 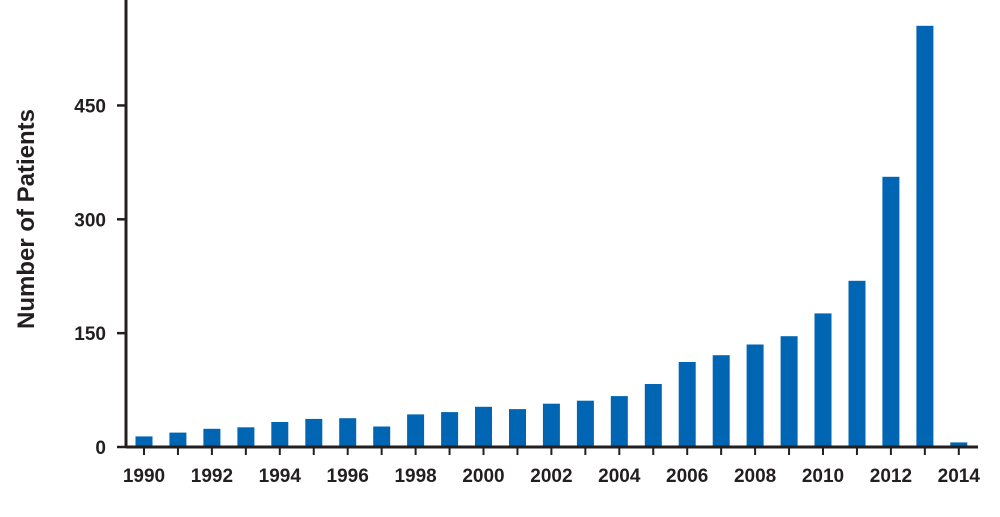 What do you see at coordinates (246, 437) in the screenshot?
I see `bar-1993` at bounding box center [246, 437].